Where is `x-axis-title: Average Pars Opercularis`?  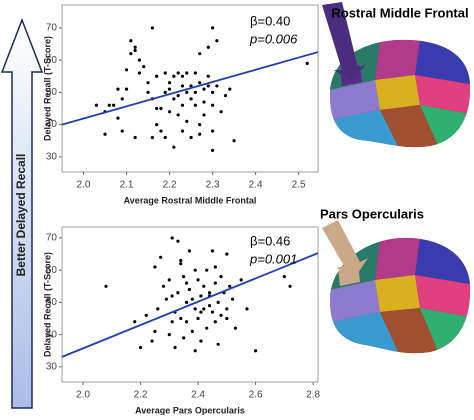
x-axis-title: Average Pars Opercularis is located at coordinates (190, 410).